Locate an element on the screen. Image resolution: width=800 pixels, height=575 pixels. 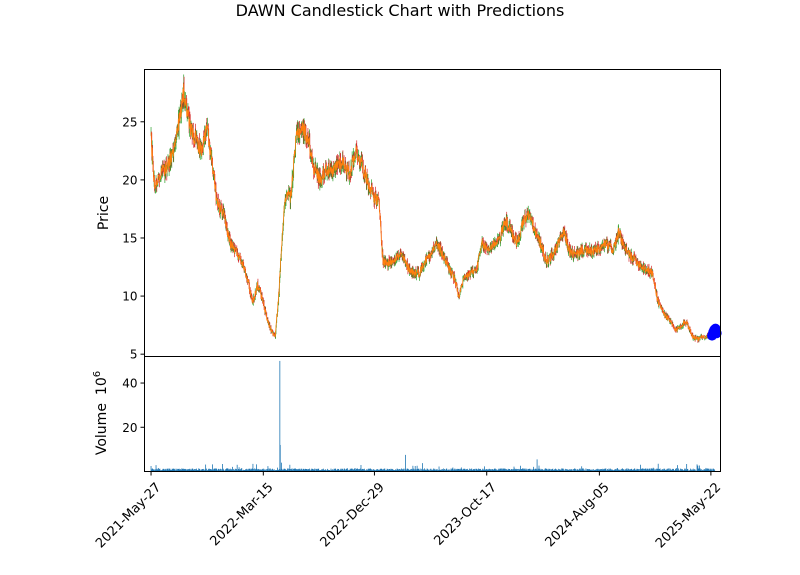
volume-y-label: Volume 106 is located at coordinates (101, 413).